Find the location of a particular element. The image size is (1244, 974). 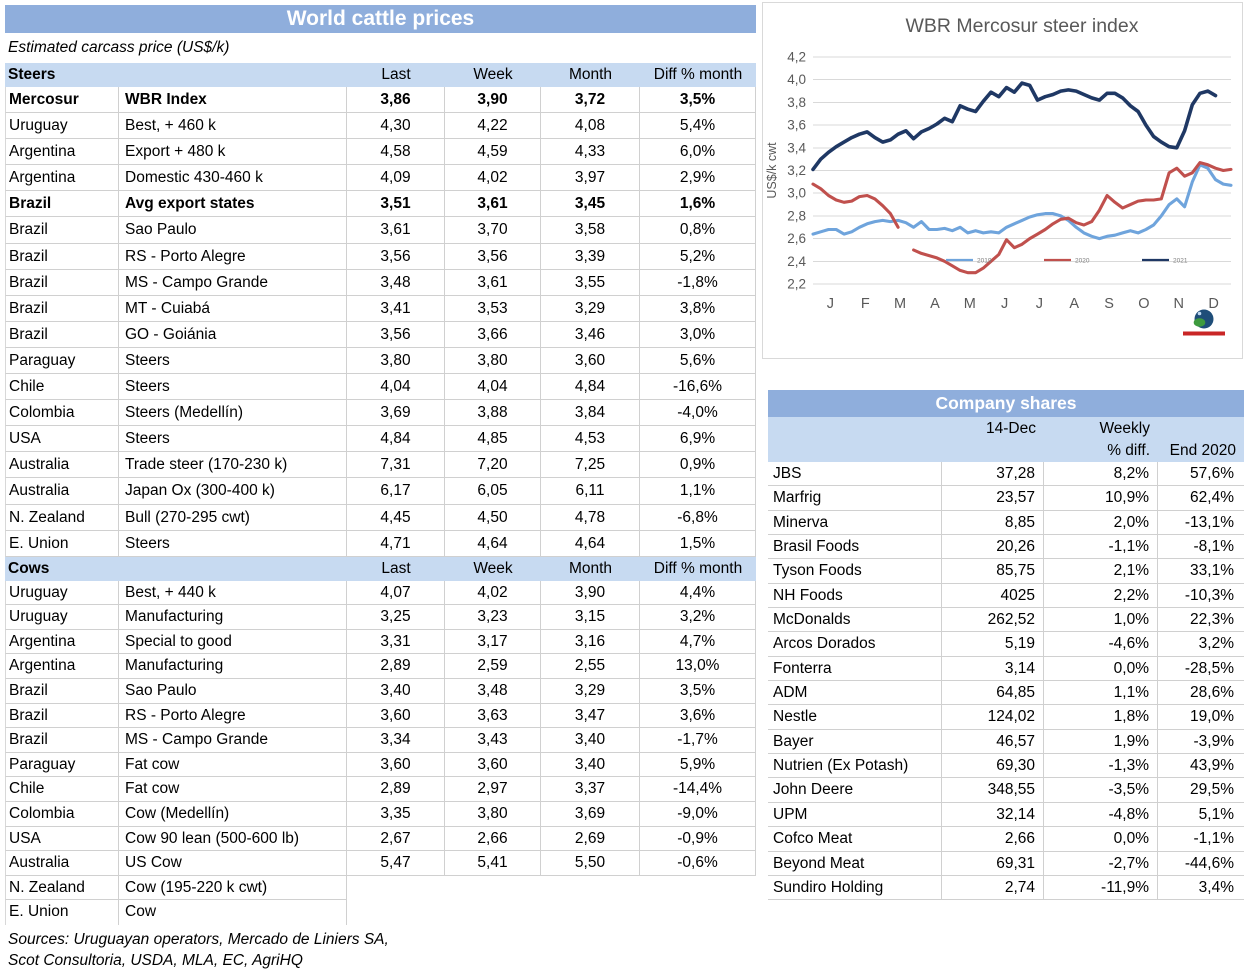

cell-item: Special to good is located at coordinates (233, 642).